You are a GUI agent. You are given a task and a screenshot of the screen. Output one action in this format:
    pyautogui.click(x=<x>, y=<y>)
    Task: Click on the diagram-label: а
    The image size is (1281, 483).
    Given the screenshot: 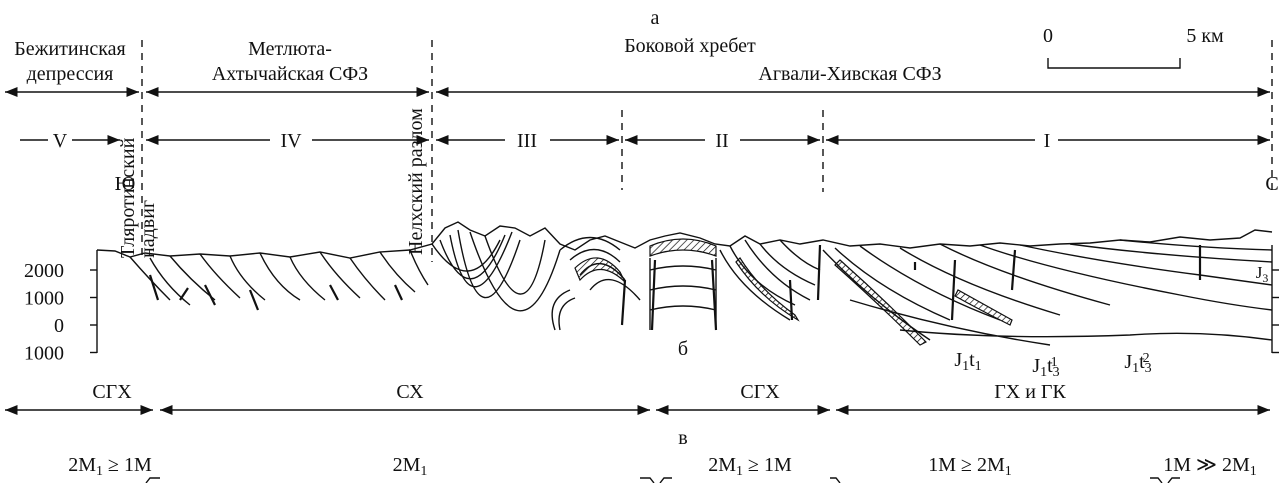 What is the action you would take?
    pyautogui.click(x=655, y=18)
    